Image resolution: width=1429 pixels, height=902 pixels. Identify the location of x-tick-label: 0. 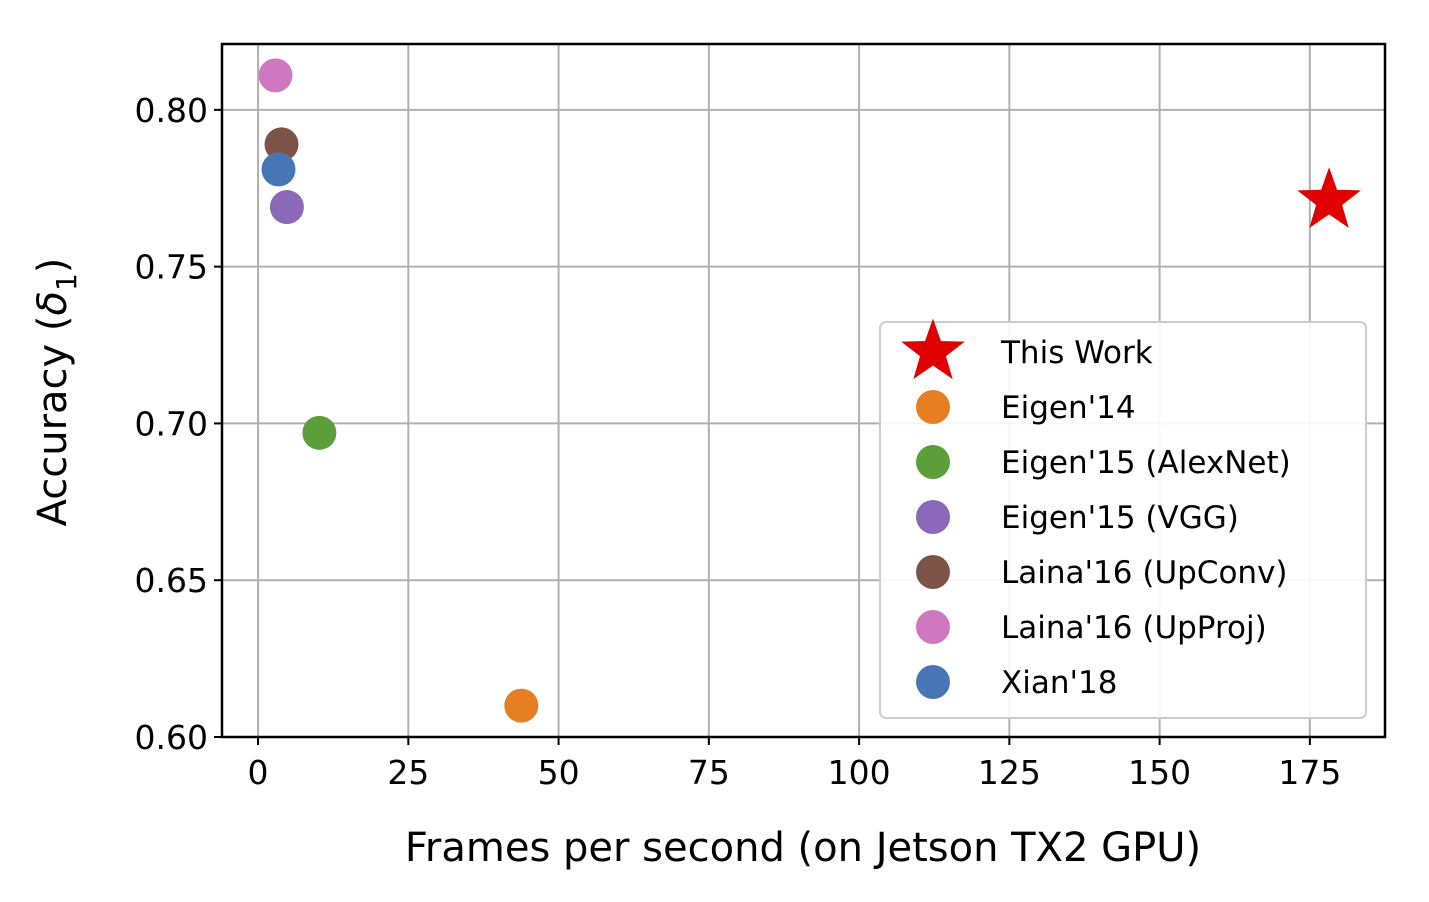
(258, 772).